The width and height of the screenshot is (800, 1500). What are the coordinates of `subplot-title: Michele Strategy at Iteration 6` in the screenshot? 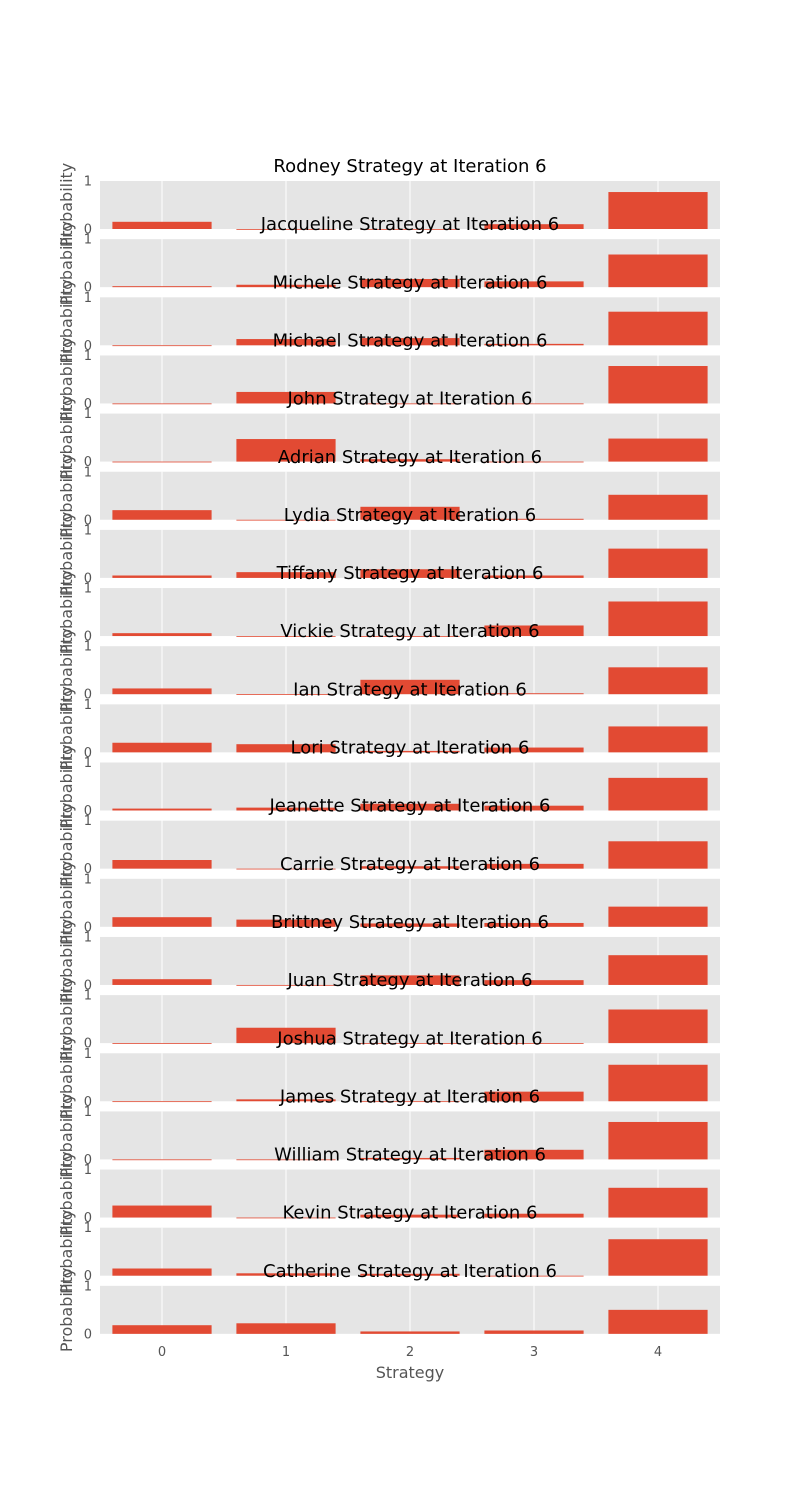 It's located at (410, 282).